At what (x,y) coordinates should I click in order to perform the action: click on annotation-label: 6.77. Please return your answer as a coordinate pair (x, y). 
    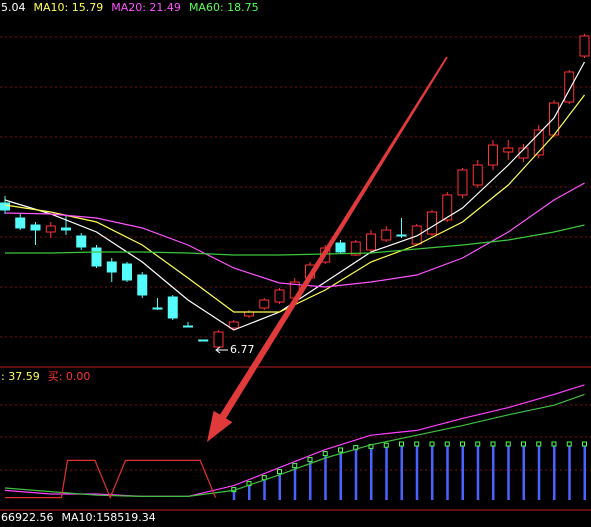
    Looking at the image, I should click on (242, 349).